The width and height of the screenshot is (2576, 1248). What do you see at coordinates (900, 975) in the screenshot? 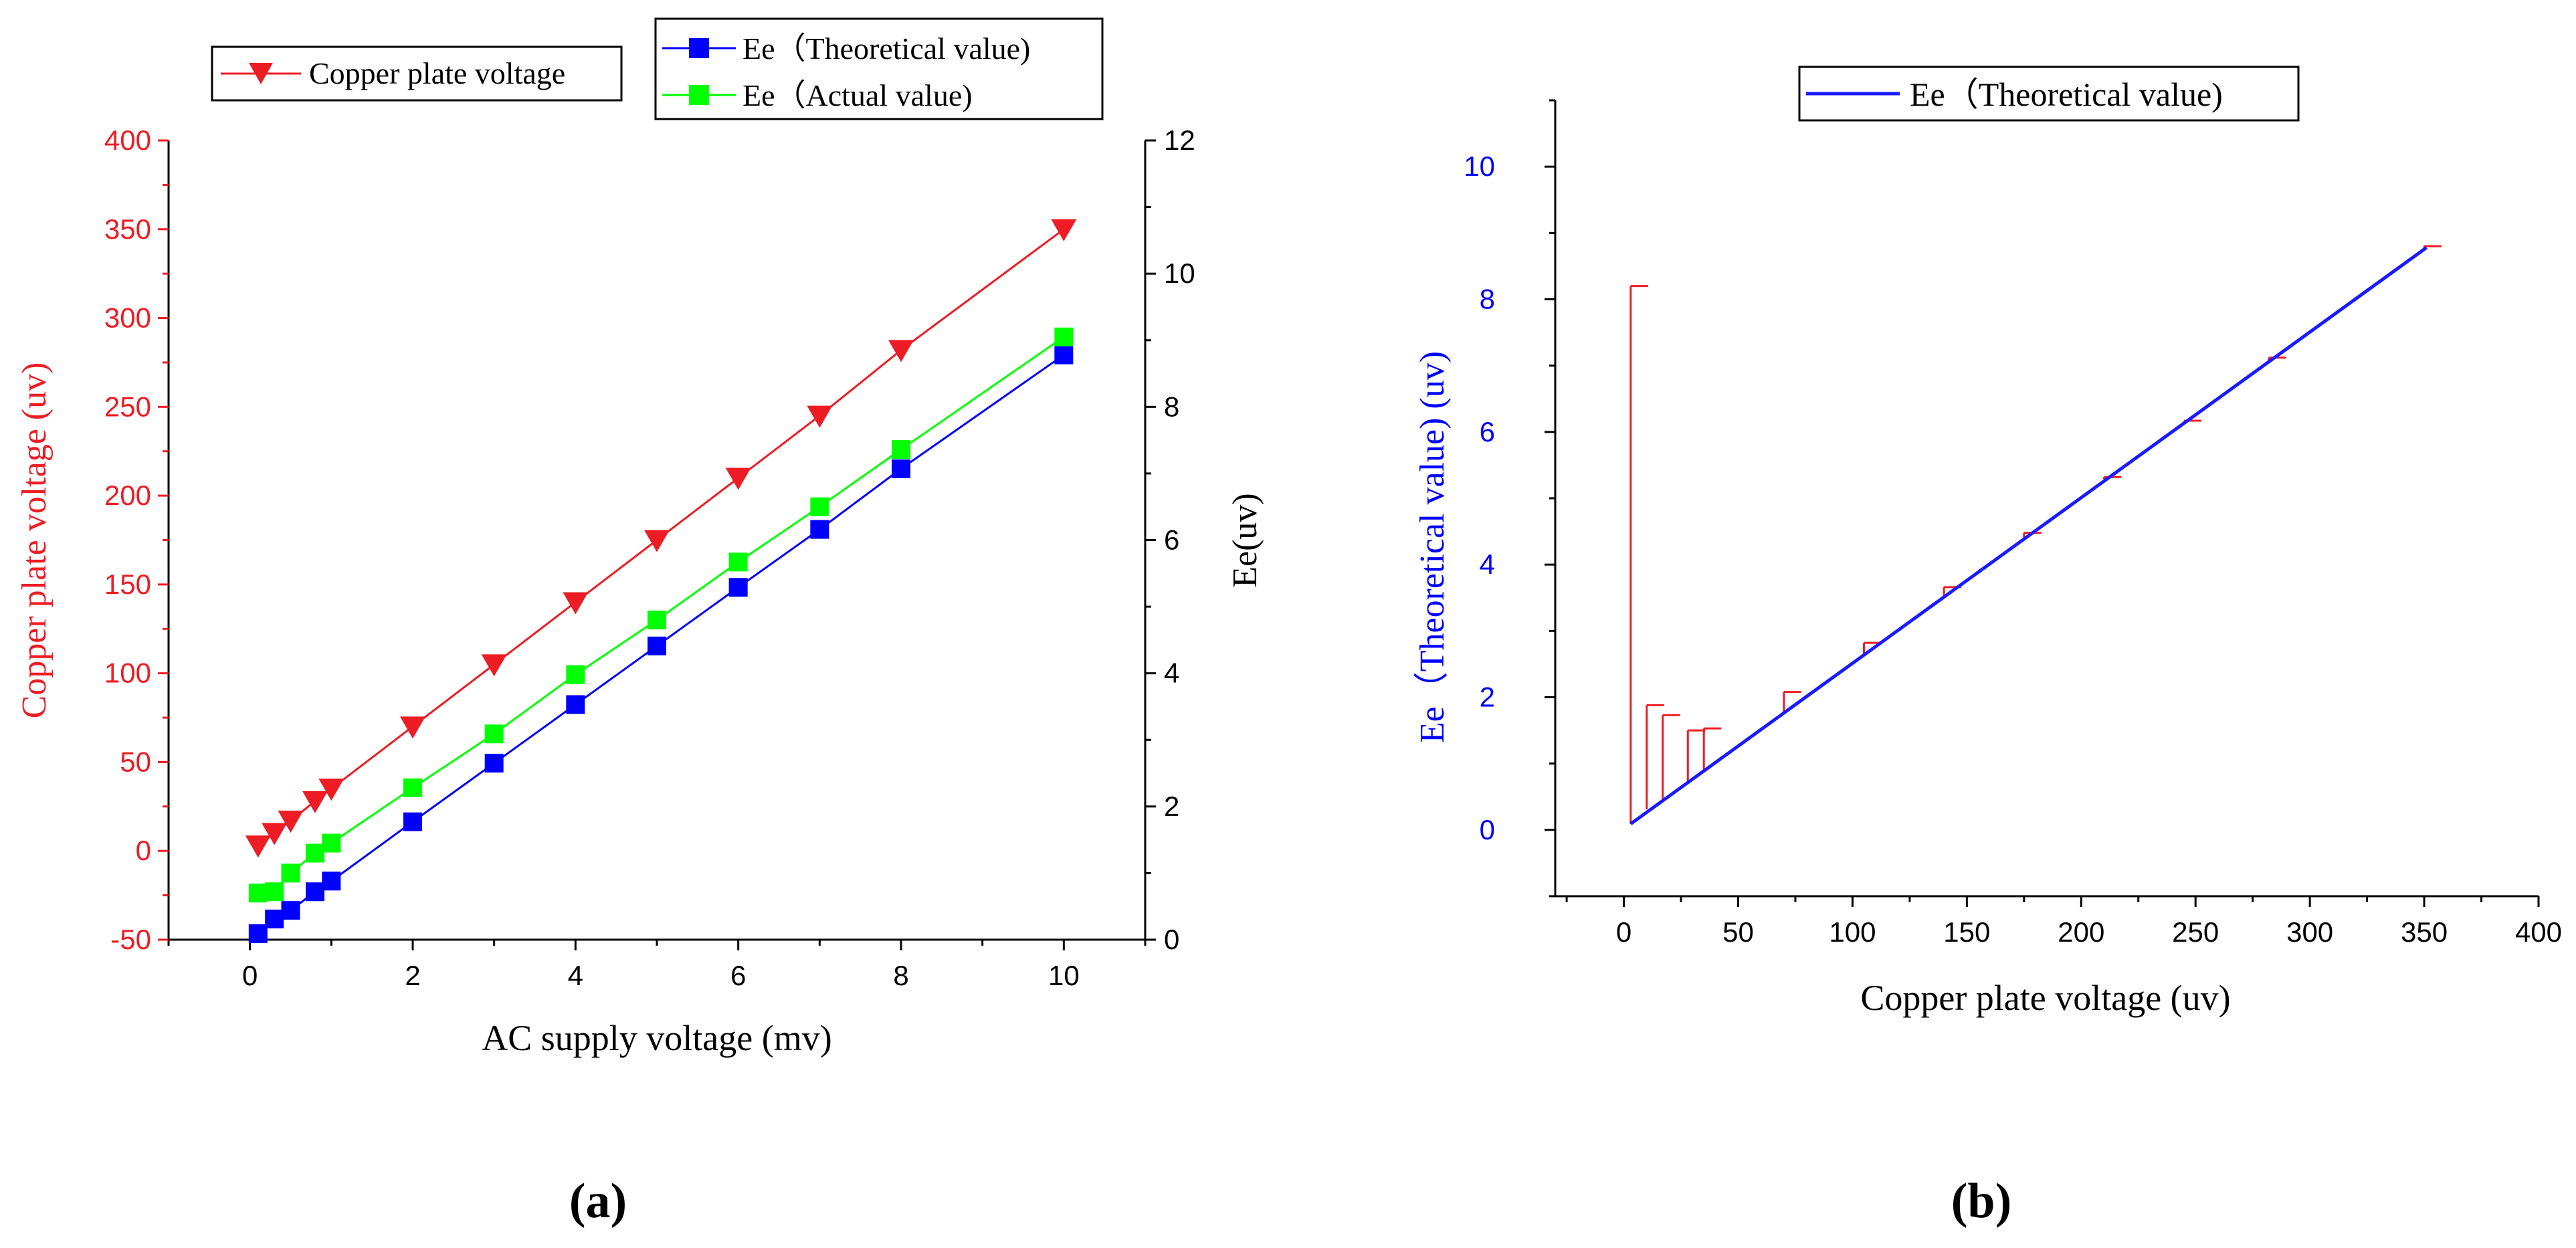
I see `a-x-tick-label: 8` at bounding box center [900, 975].